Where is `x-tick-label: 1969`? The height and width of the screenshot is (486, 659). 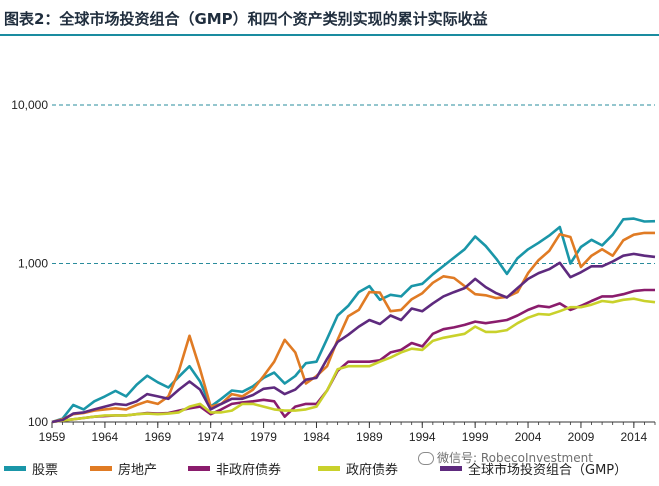 x-tick-label: 1969 is located at coordinates (157, 437).